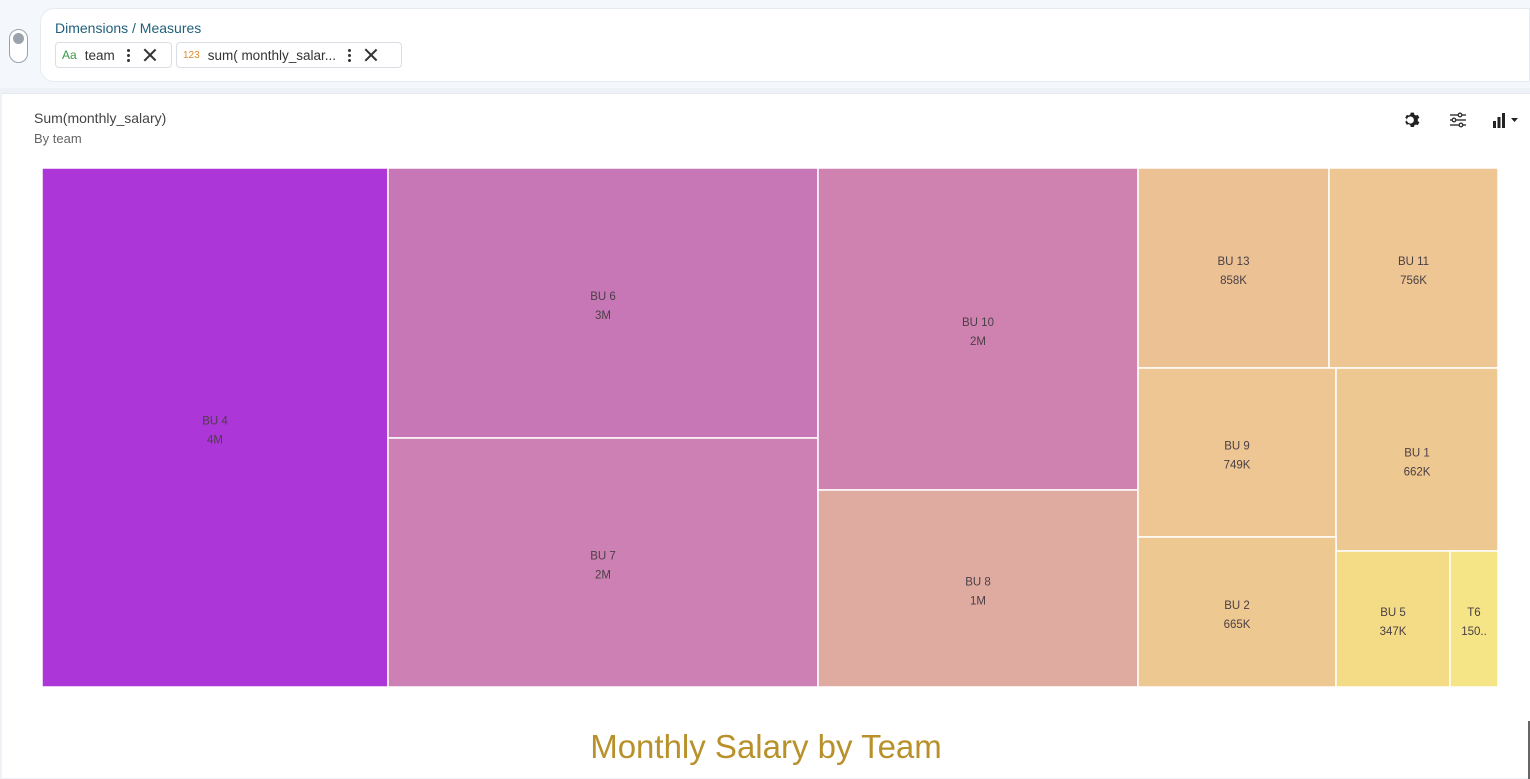 The height and width of the screenshot is (779, 1530). I want to click on treemap-tile: BU 6 3M, so click(603, 303).